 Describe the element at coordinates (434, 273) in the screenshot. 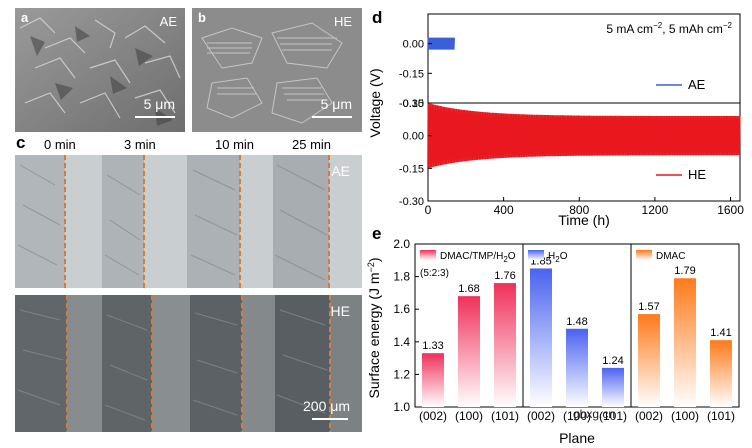

I see `legend-sublabel: (5:2:3)` at that location.